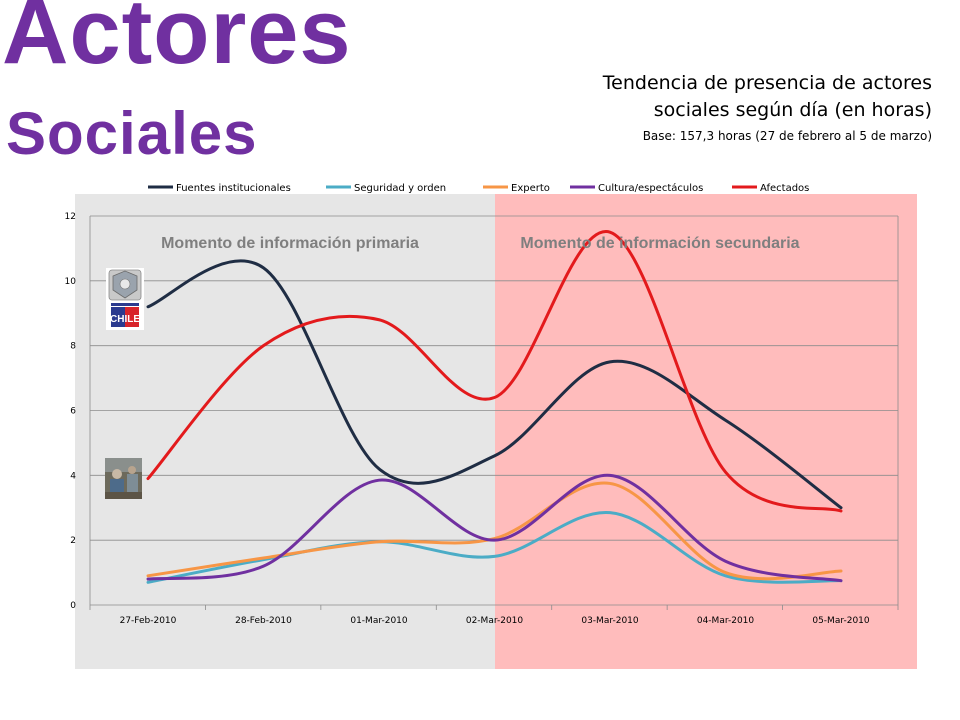 The height and width of the screenshot is (720, 960). Describe the element at coordinates (784, 188) in the screenshot. I see `legend-entry: Afectados` at that location.